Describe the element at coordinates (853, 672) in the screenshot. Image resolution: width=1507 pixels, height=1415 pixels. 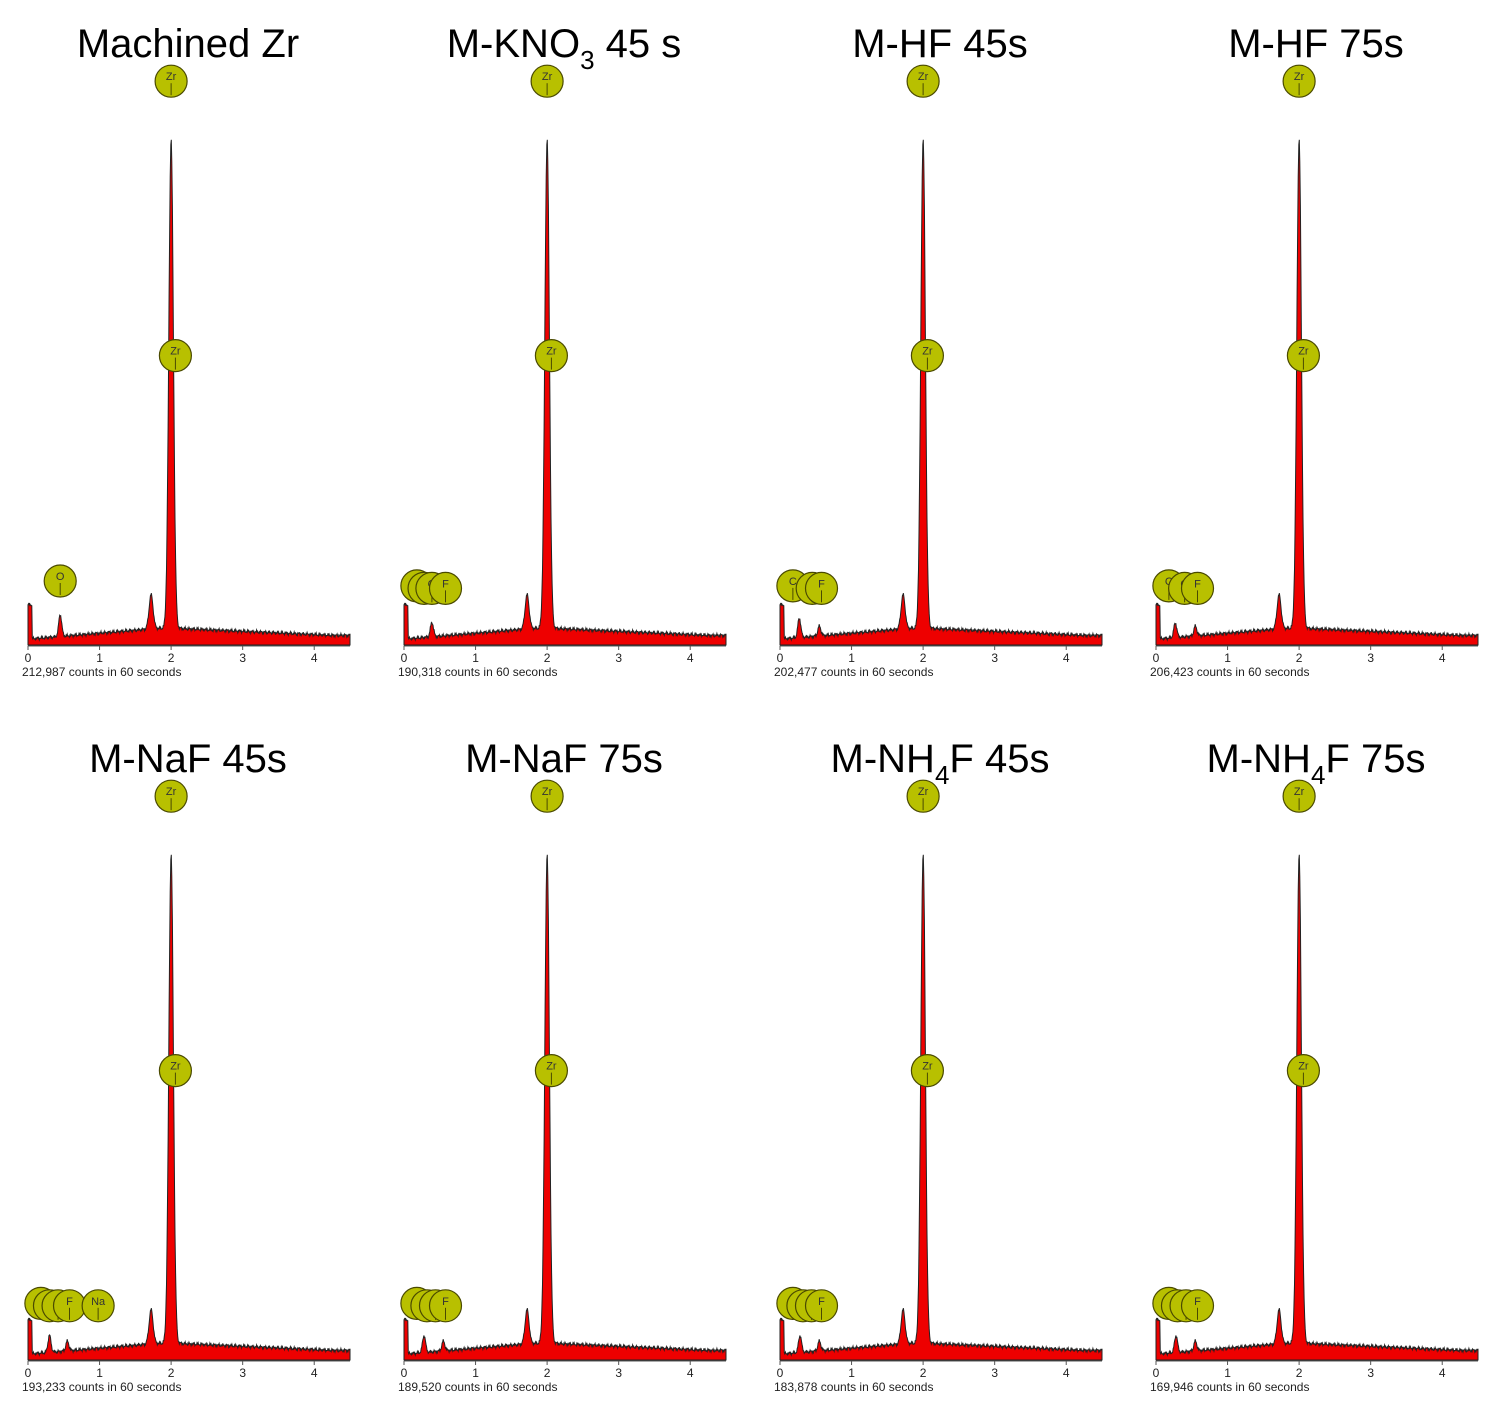
I see `counts-label: 202,477 counts in 60 seconds` at that location.